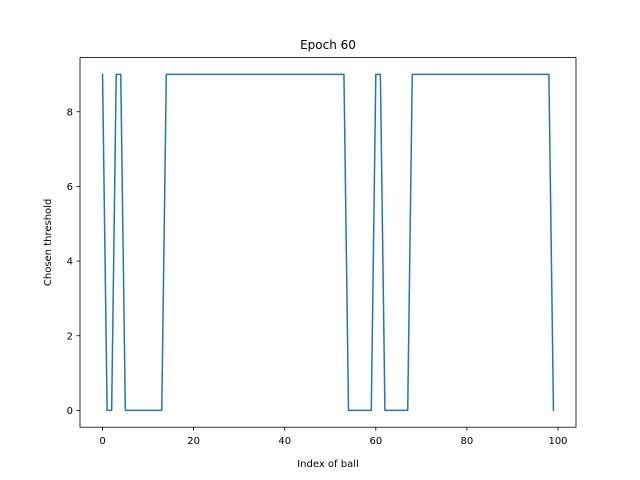  Describe the element at coordinates (70, 187) in the screenshot. I see `y-tick-label: 6` at that location.